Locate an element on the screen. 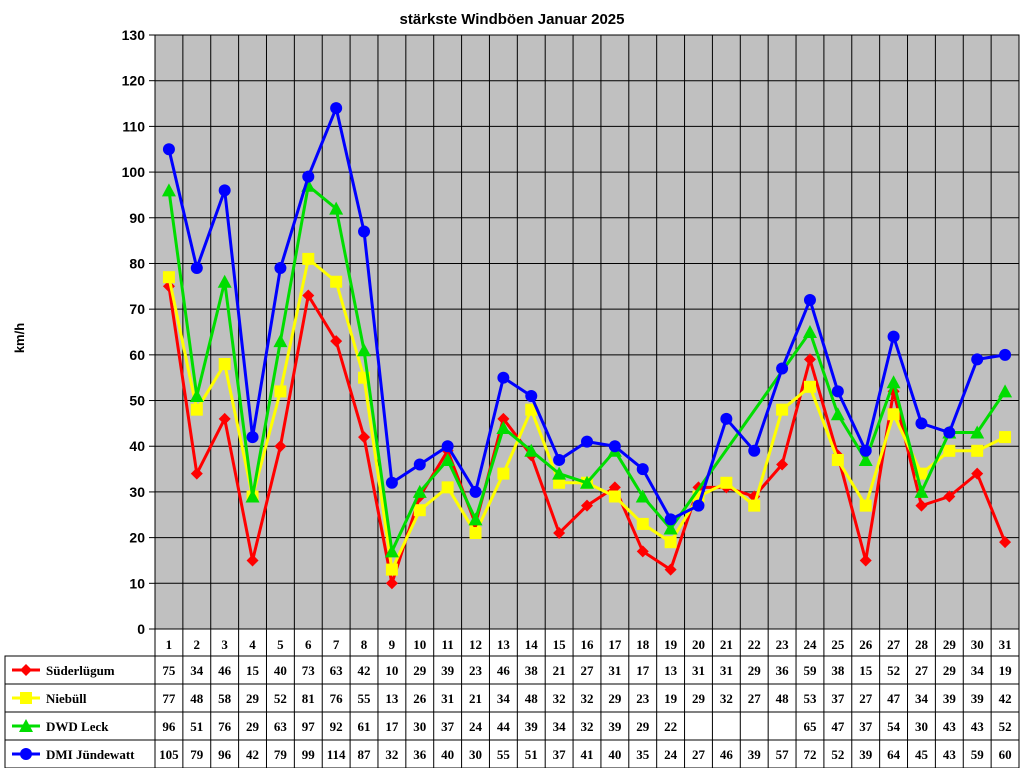 Image resolution: width=1024 pixels, height=768 pixels. data-label: 39 is located at coordinates (532, 726).